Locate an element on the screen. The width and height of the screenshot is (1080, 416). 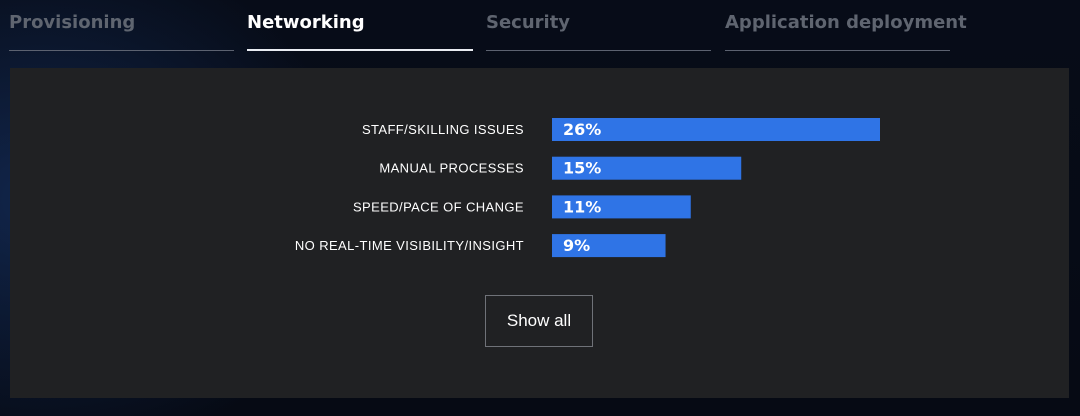
tab-provisioning: Provisioning is located at coordinates (121, 31).